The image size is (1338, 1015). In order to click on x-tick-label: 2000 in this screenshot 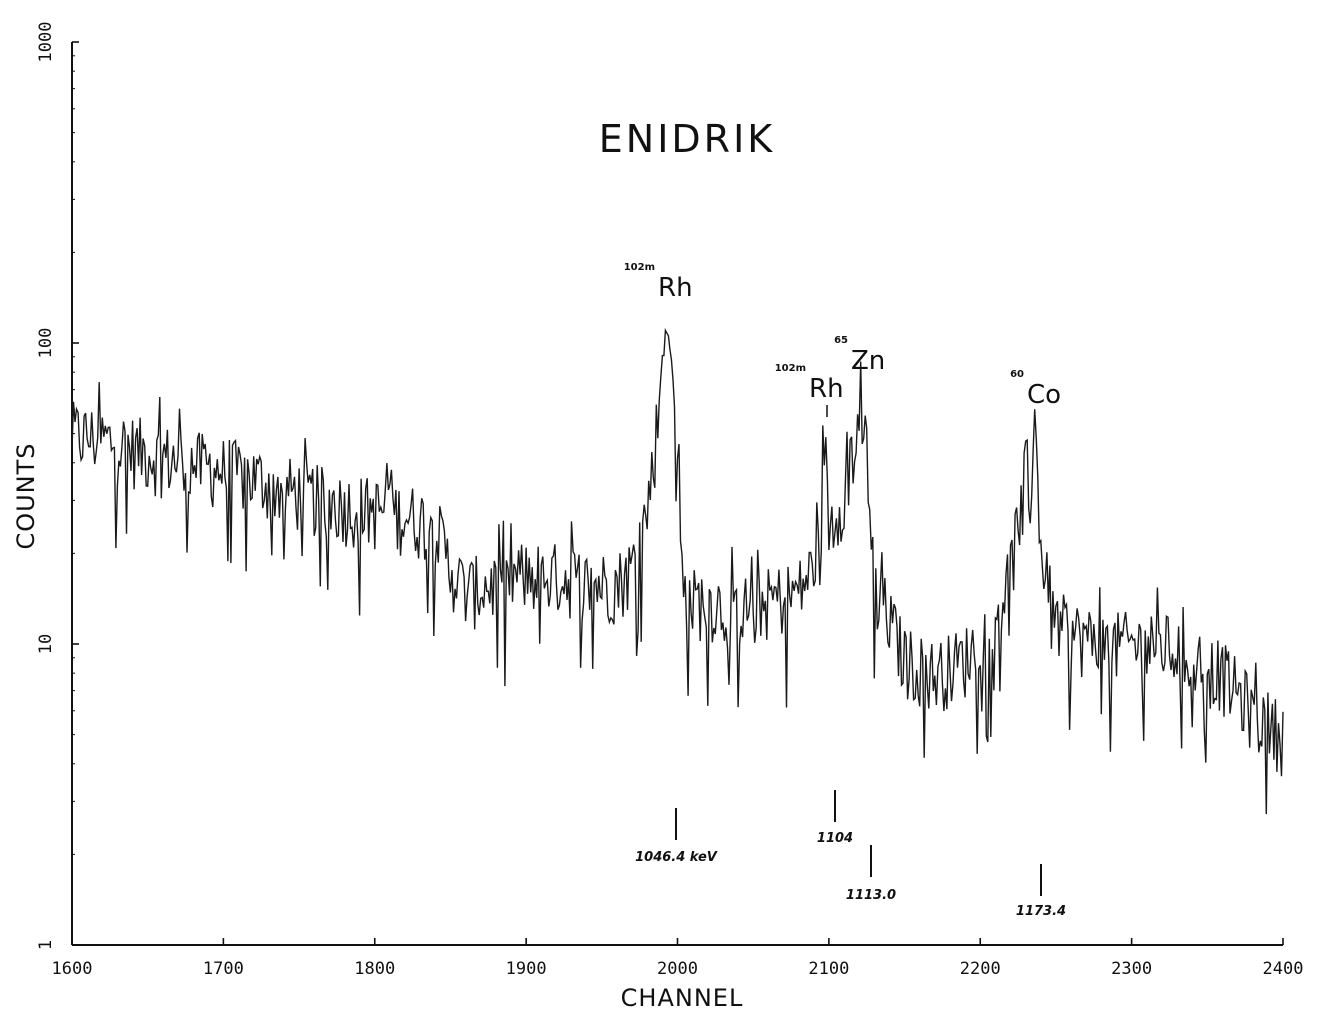, I will do `click(677, 969)`.